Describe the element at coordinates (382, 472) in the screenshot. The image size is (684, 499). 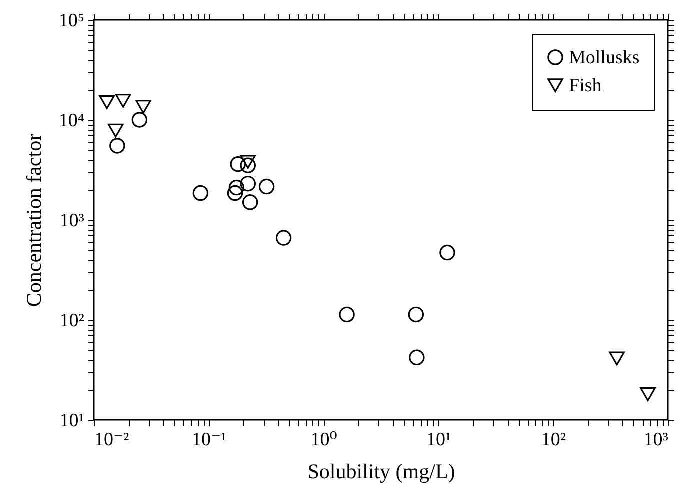
I see `x-axis-title: Solubility (mg/L)` at that location.